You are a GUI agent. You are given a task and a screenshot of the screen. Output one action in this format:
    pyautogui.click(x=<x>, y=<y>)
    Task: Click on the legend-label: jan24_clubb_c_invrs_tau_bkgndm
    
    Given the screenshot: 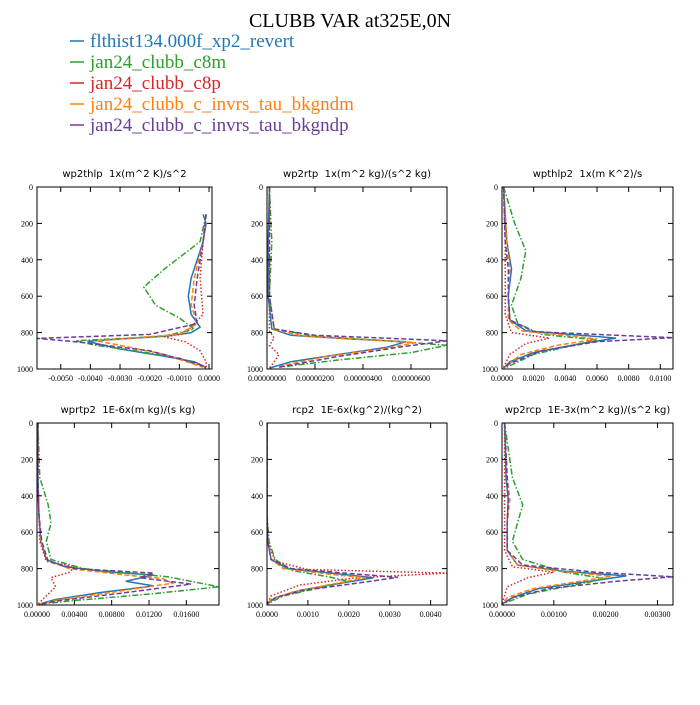 What is the action you would take?
    pyautogui.click(x=221, y=104)
    